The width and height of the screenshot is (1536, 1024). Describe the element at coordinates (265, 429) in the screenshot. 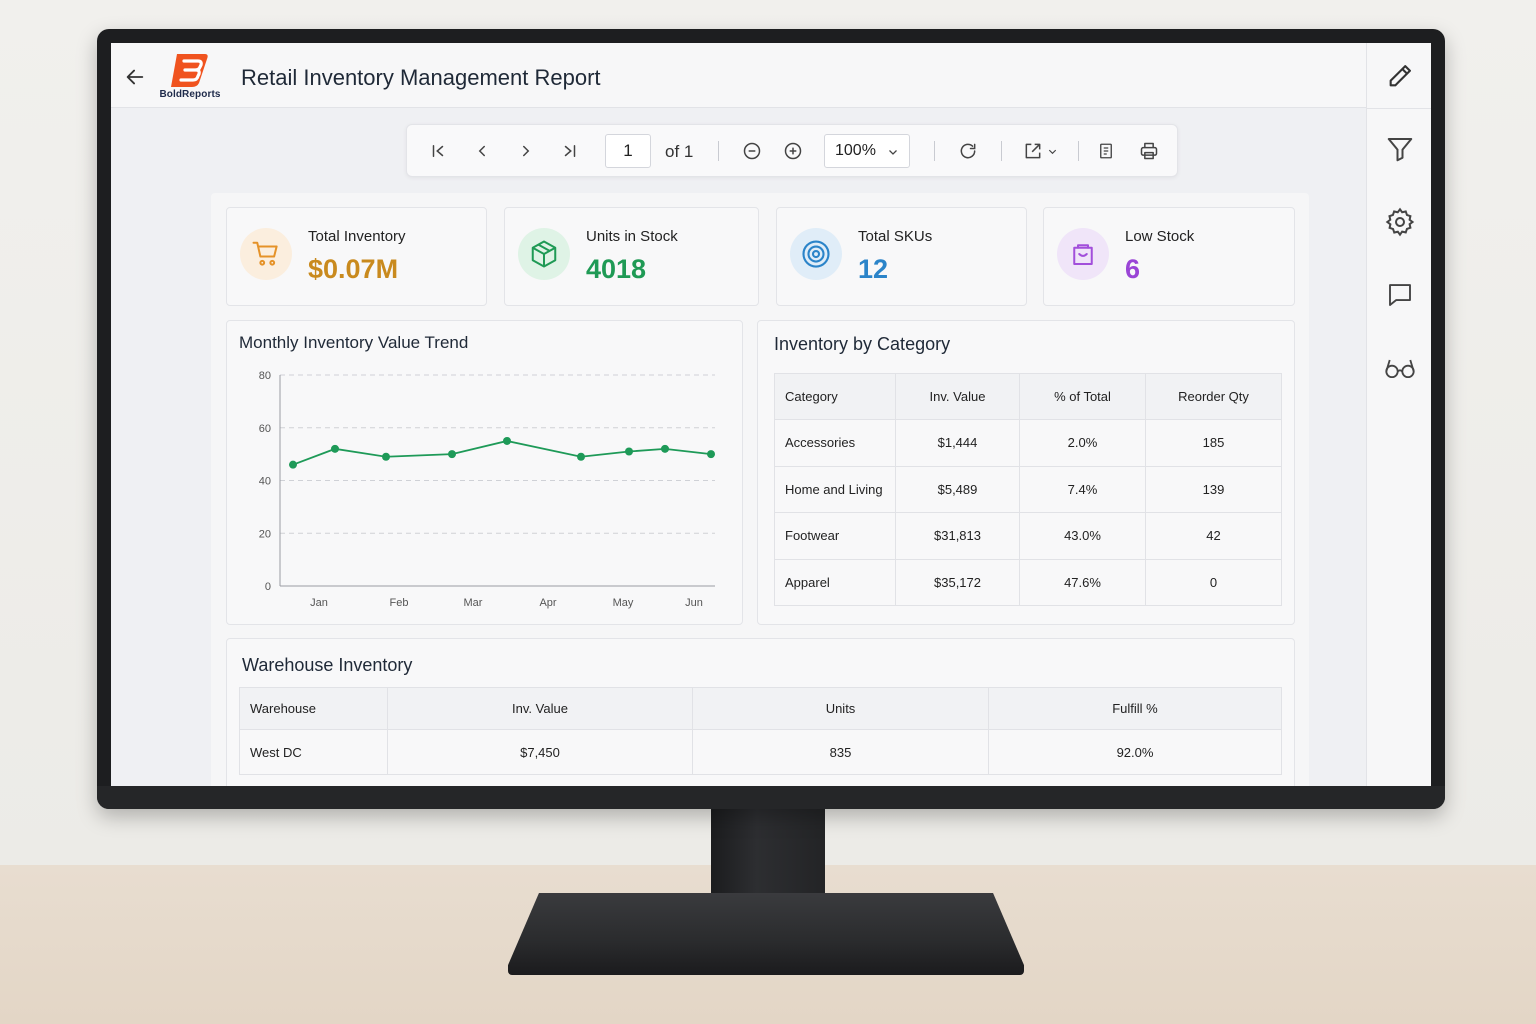

I see `y-tick-label: 60` at that location.